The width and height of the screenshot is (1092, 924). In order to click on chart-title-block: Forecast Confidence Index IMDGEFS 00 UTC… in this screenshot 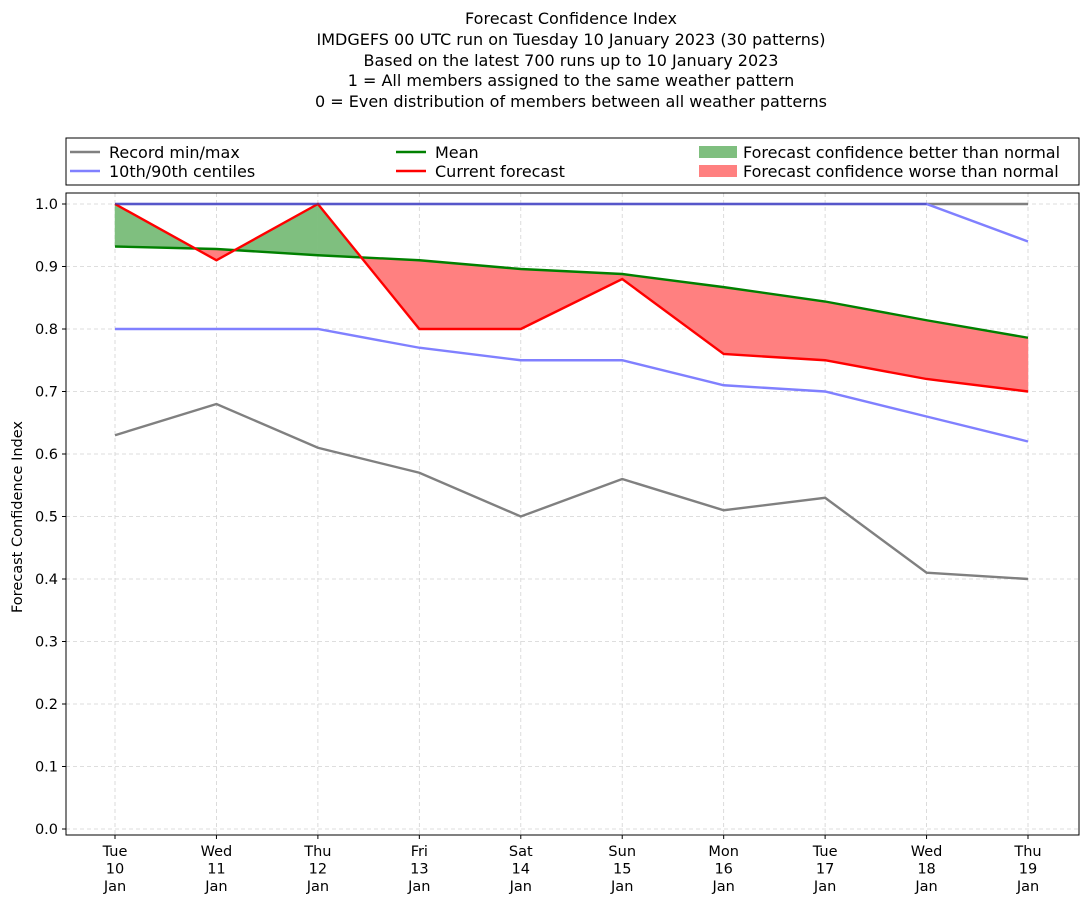, I will do `click(571, 60)`.